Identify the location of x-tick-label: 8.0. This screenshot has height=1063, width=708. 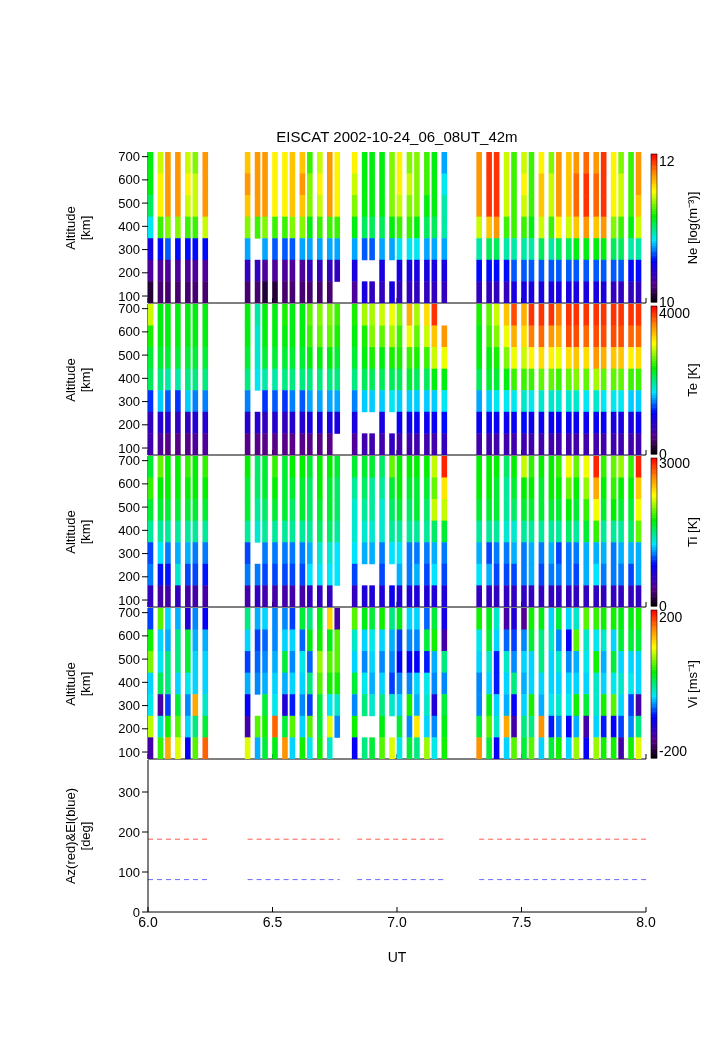
(646, 921).